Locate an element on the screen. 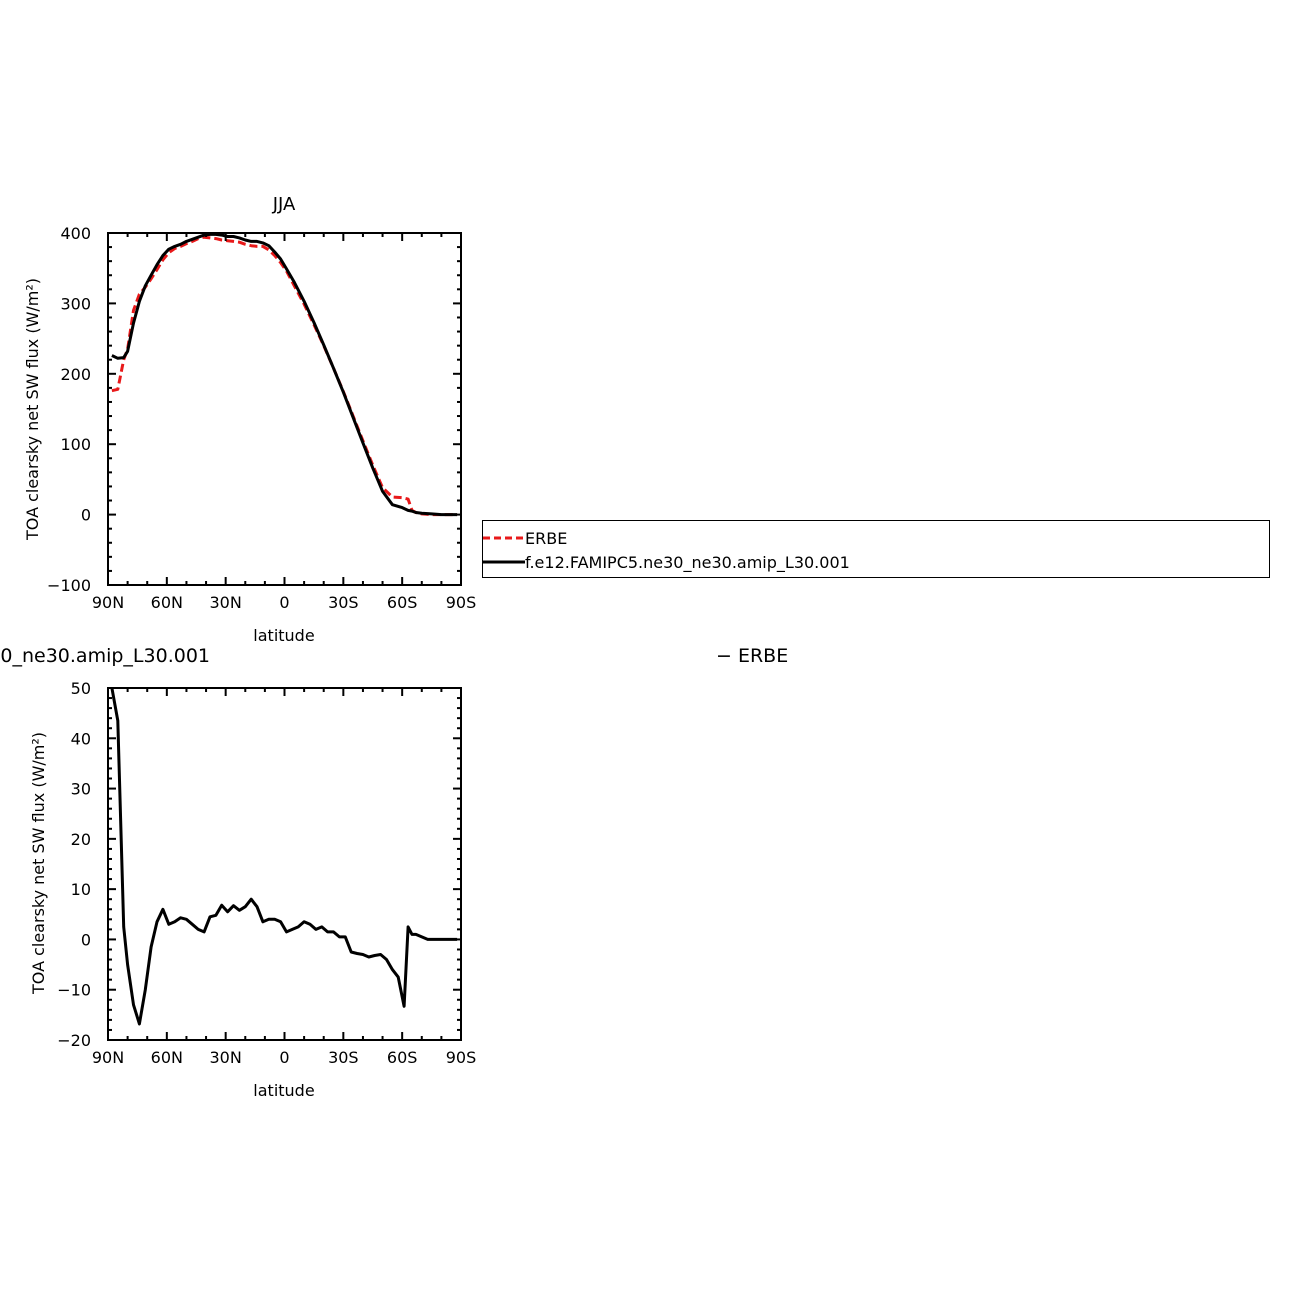 The height and width of the screenshot is (1291, 1289). top-series-erbe-line is located at coordinates (284, 376).